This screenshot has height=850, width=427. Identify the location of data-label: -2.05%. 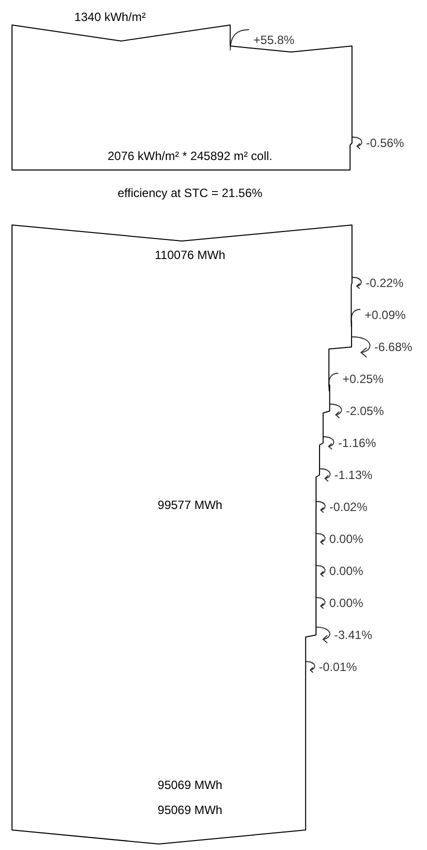
(365, 411).